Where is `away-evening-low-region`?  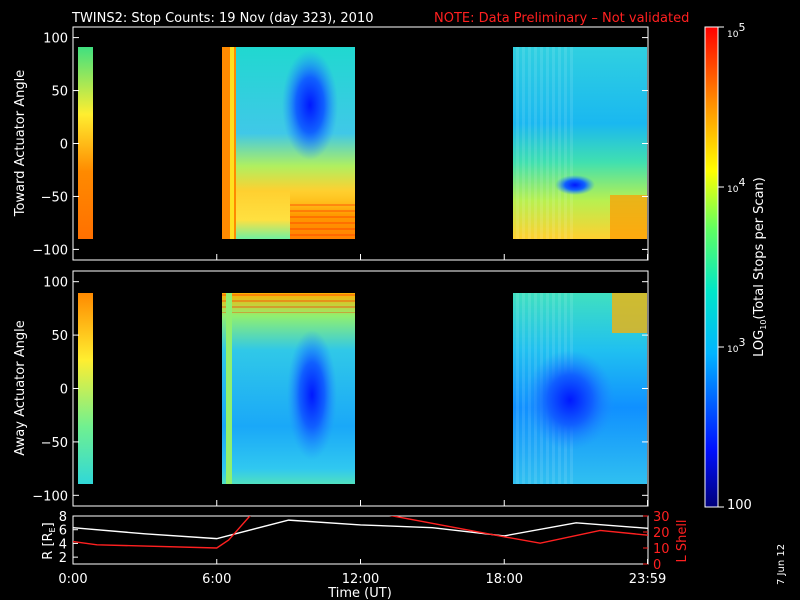 away-evening-low-region is located at coordinates (570, 400).